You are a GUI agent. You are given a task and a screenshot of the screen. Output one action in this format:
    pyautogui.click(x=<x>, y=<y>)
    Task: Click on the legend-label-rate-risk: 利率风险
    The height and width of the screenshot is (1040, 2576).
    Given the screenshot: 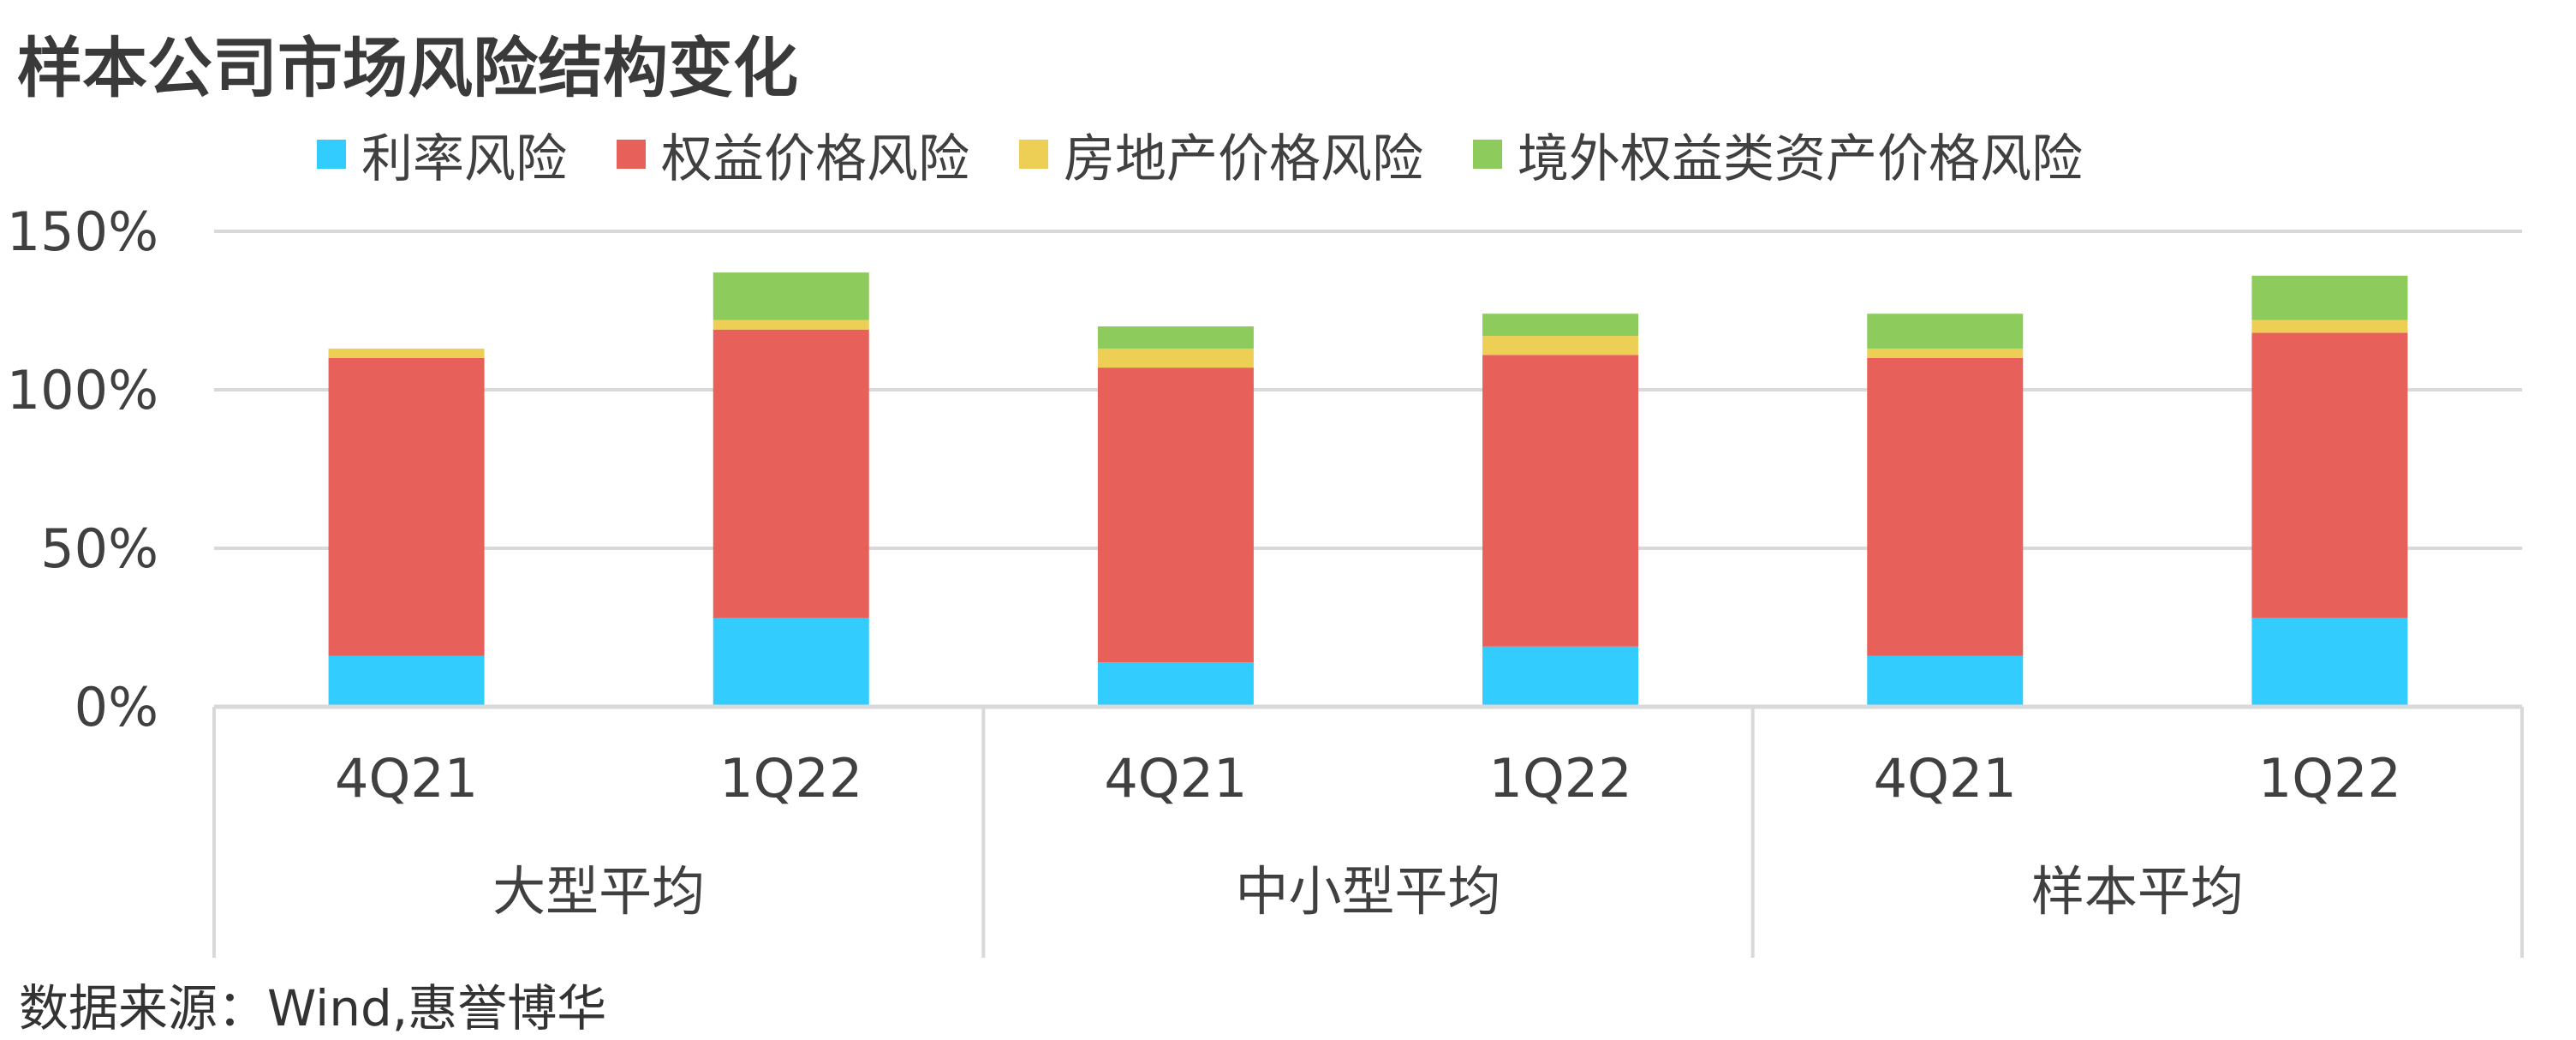 What is the action you would take?
    pyautogui.click(x=464, y=159)
    